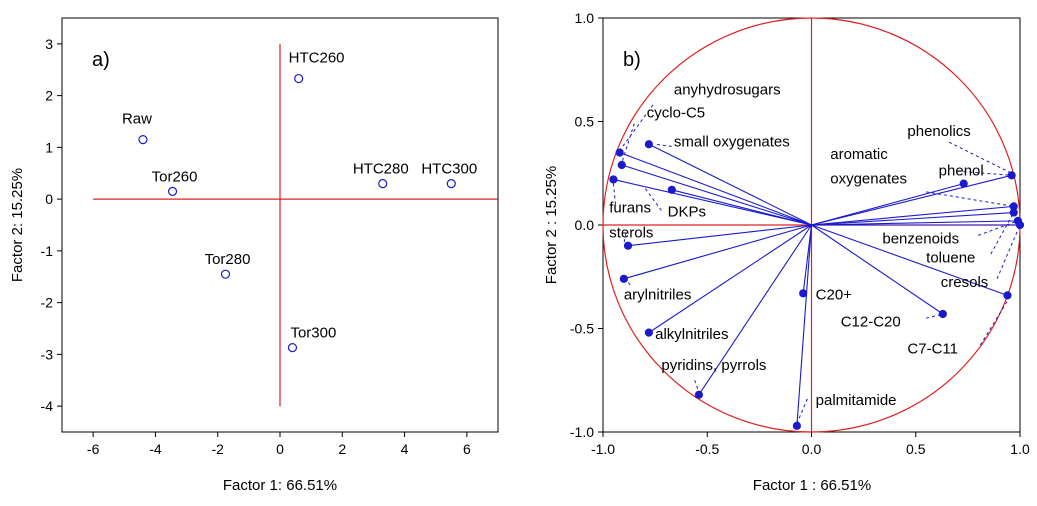  Describe the element at coordinates (950, 257) in the screenshot. I see `panel-b-variable-label: toluene` at that location.